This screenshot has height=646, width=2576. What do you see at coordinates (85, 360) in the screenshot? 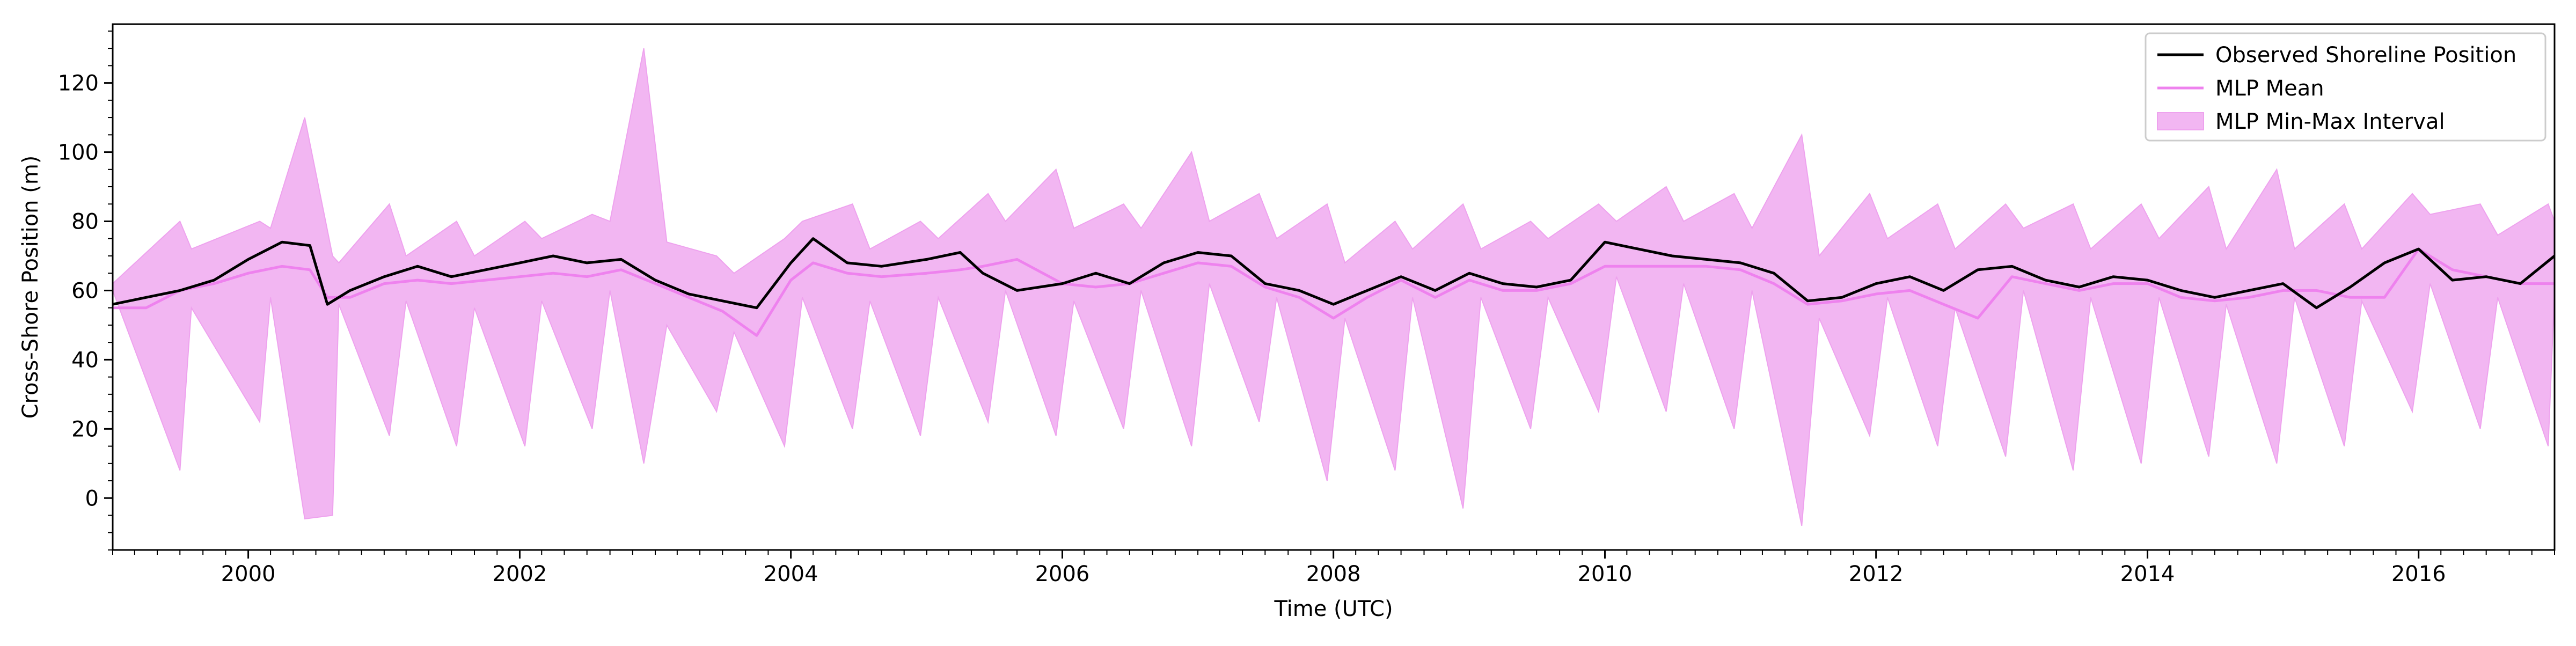
I see `y-tick-label: 40` at bounding box center [85, 360].